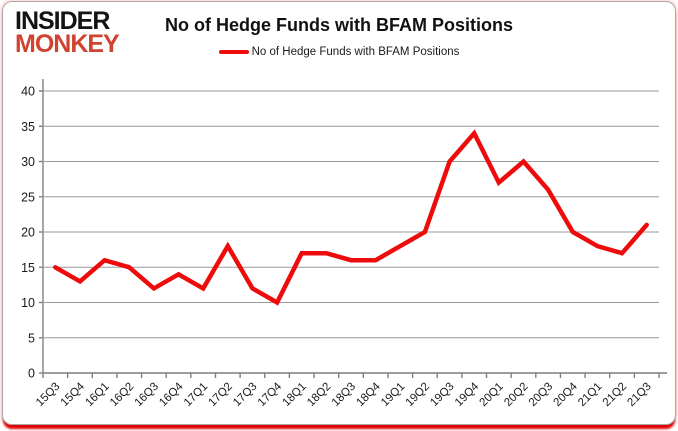 The width and height of the screenshot is (678, 431). Describe the element at coordinates (541, 395) in the screenshot. I see `svg-text: 20Q3` at that location.